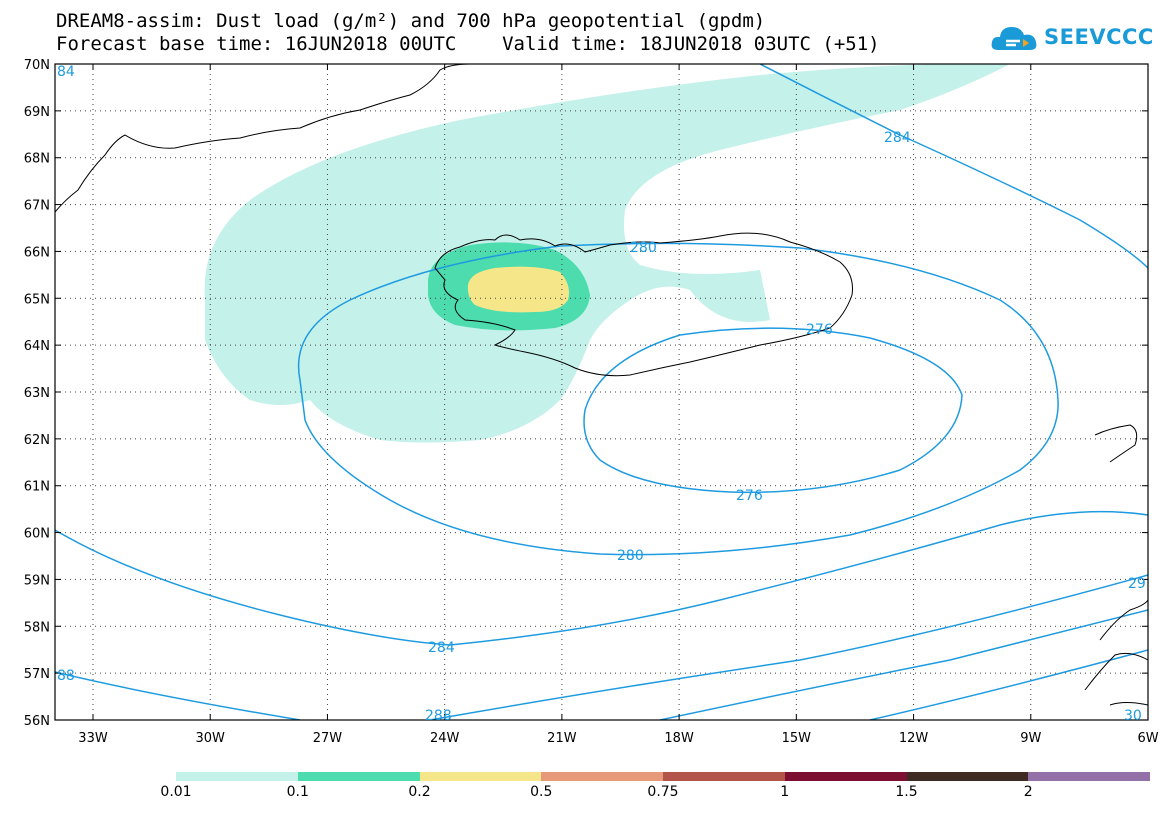  What do you see at coordinates (37, 206) in the screenshot?
I see `lat-label-67n: 67N` at bounding box center [37, 206].